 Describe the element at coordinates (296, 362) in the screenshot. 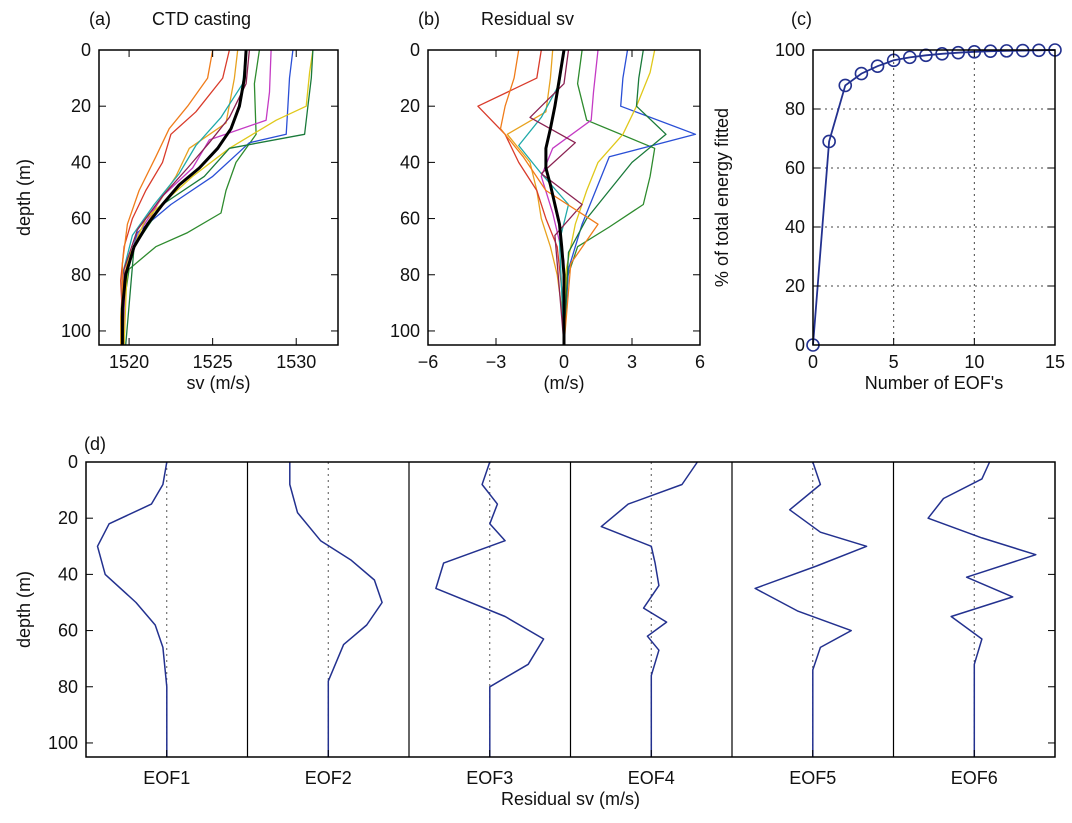

I see `x-tick-label: 1530` at that location.